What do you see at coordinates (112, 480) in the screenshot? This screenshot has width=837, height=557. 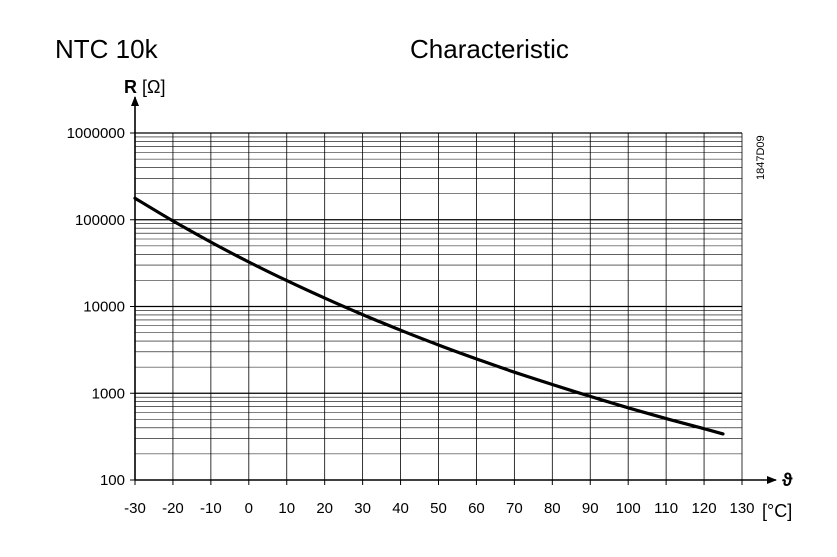 I see `y-tick-label: 100` at bounding box center [112, 480].